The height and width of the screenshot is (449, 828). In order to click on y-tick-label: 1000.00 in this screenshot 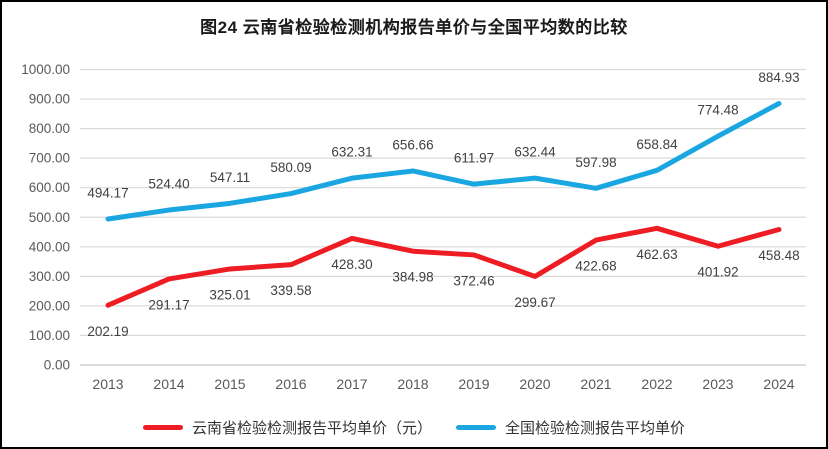, I will do `click(45, 69)`.